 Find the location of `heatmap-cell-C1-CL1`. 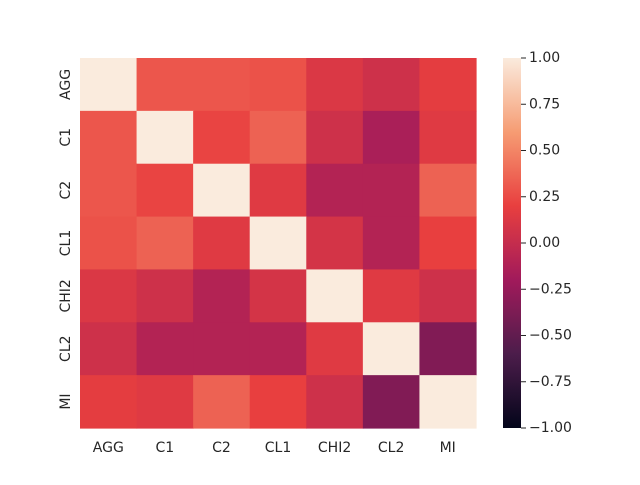

heatmap-cell-C1-CL1 is located at coordinates (278, 137).